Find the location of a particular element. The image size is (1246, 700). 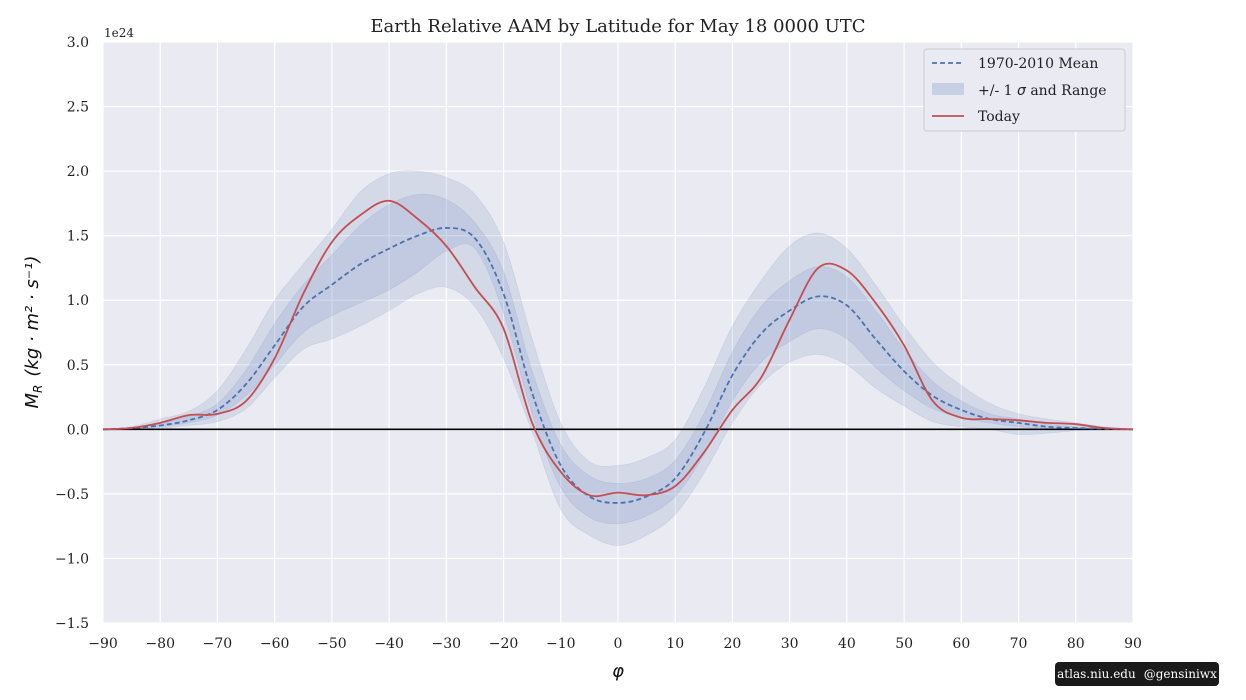

y-axis-label: MR (kg · m² · s⁻¹) is located at coordinates (33, 332).